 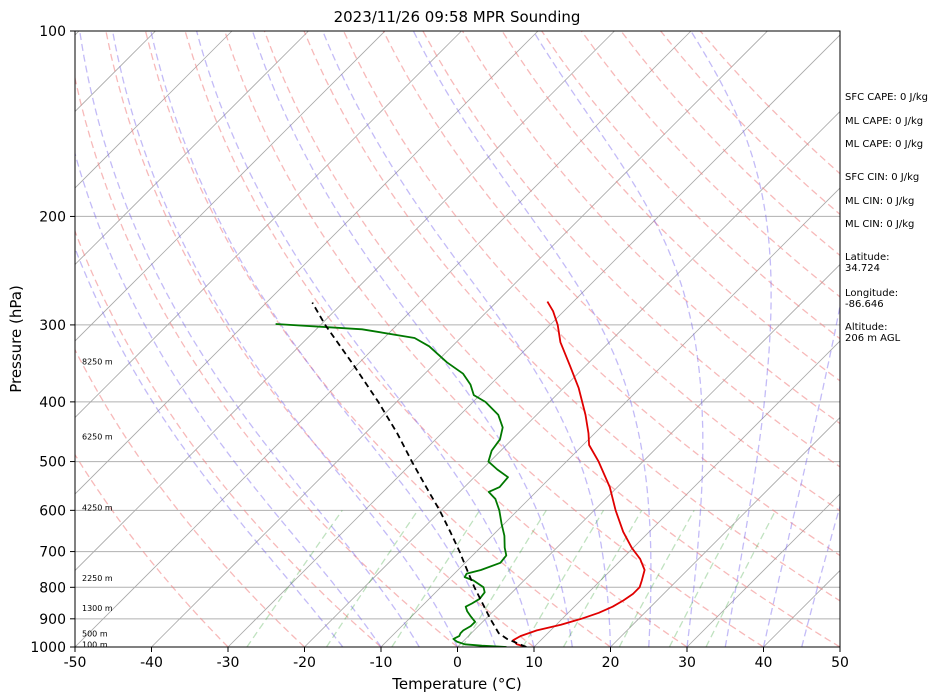 What do you see at coordinates (534, 663) in the screenshot?
I see `x-tick-label: 10` at bounding box center [534, 663].